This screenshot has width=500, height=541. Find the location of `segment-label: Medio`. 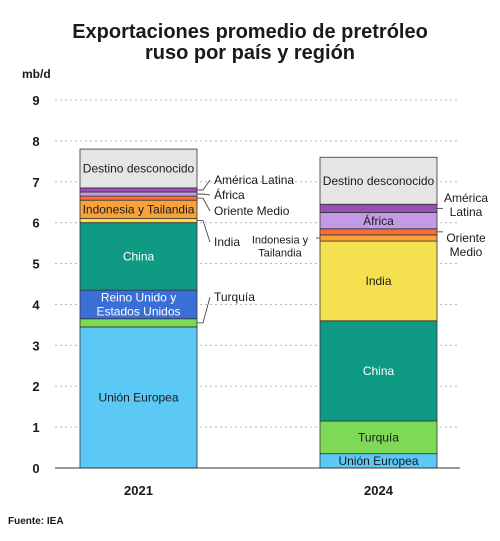

segment-label: Medio is located at coordinates (466, 252).